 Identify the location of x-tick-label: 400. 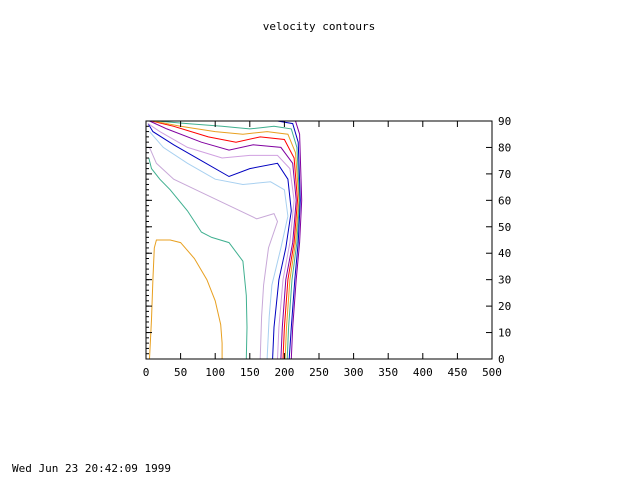
(423, 372).